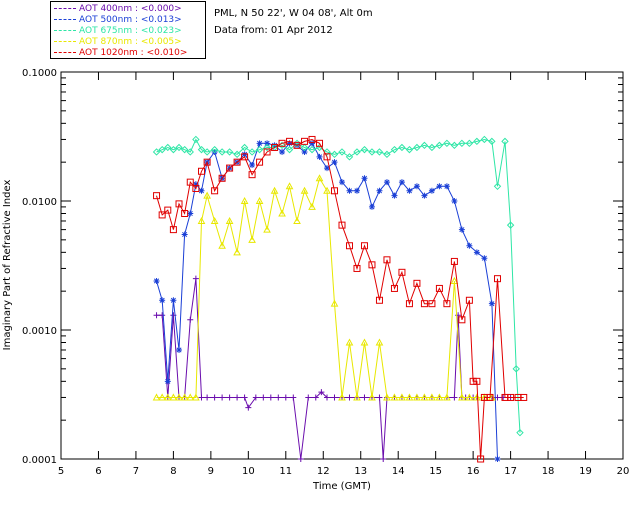 The width and height of the screenshot is (640, 512). What do you see at coordinates (118, 31) in the screenshot?
I see `legend-item-675nm: AOT 675nm : <0.023>` at bounding box center [118, 31].